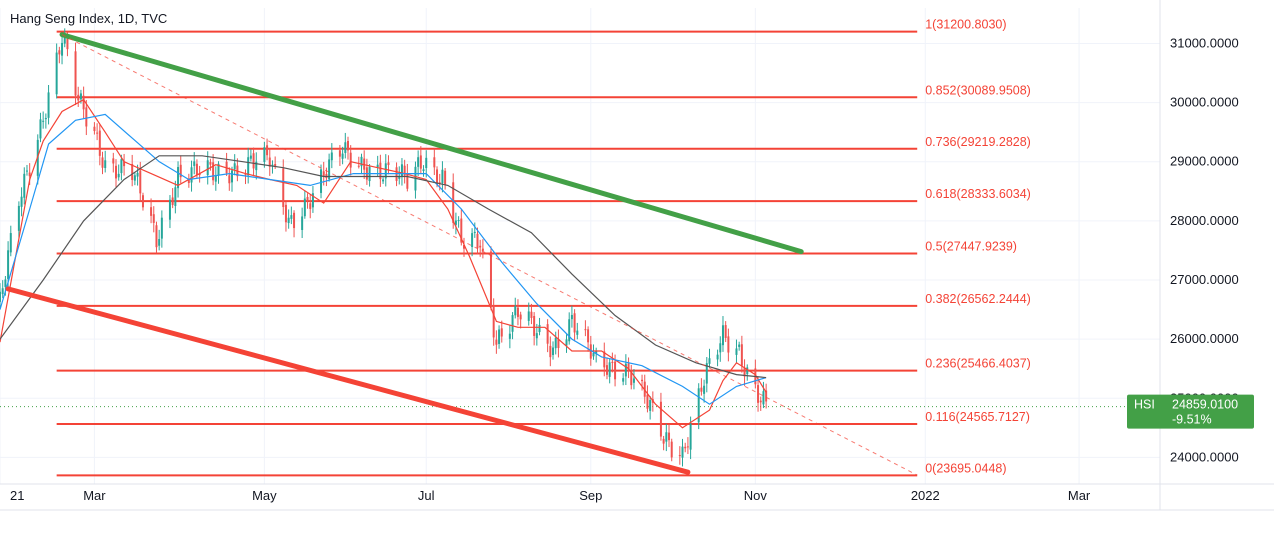  Describe the element at coordinates (590, 495) in the screenshot. I see `time-tick-label: Sep` at that location.